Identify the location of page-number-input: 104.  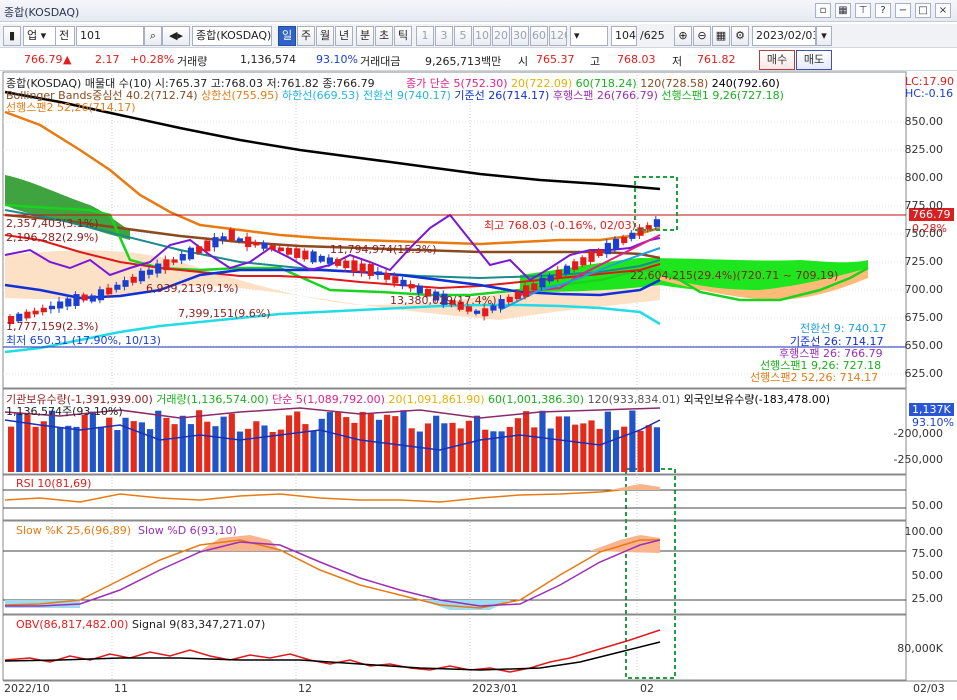
(624, 36).